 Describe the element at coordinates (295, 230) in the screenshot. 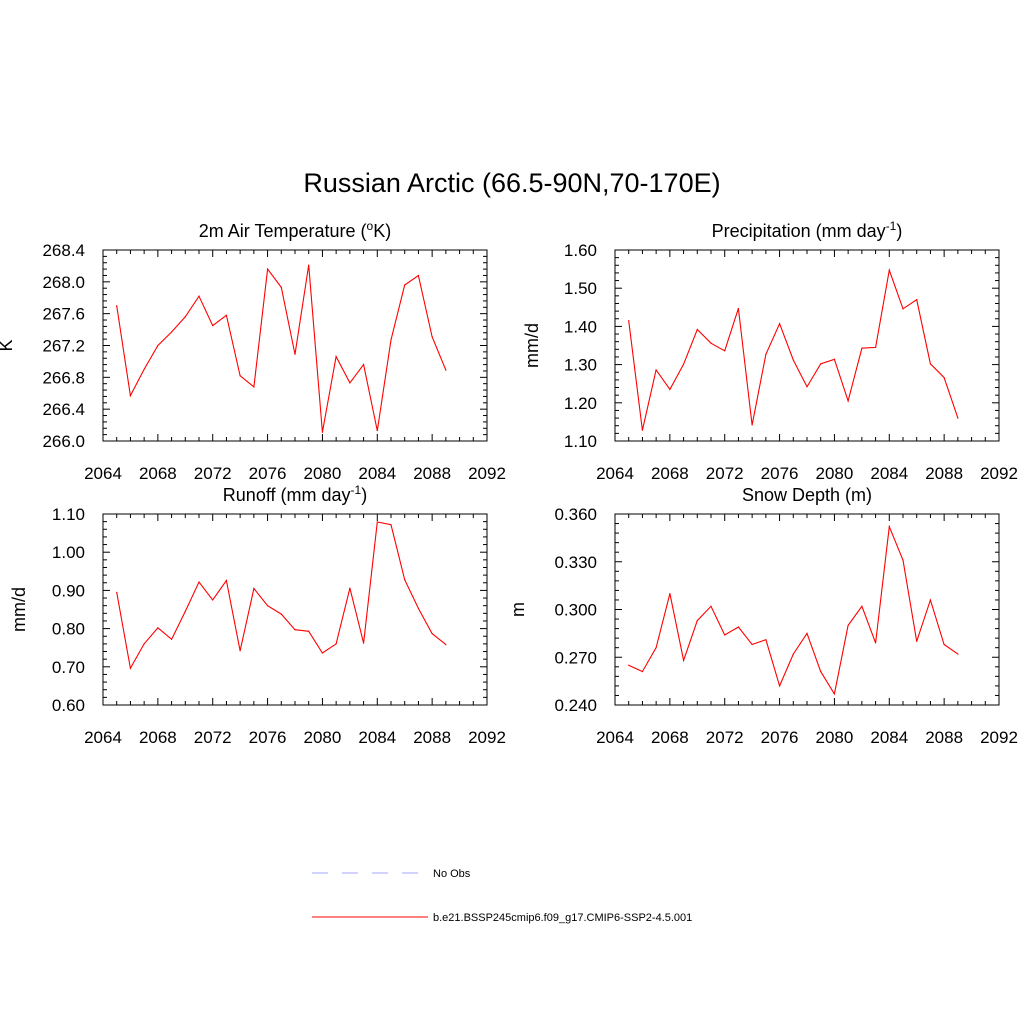

I see `panel-title: 2m Air Temperature (oK)` at that location.